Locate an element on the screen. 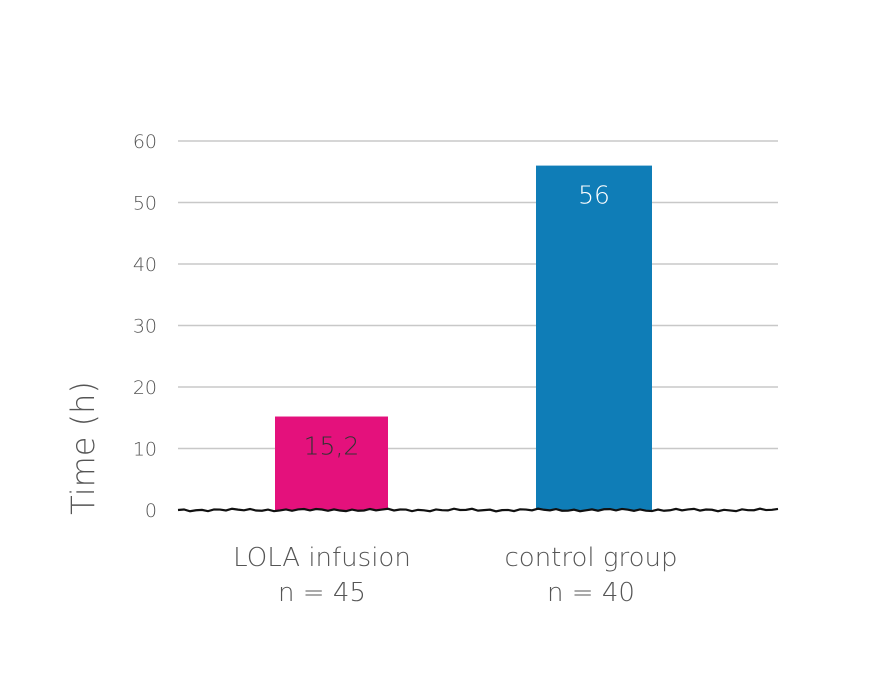 Image resolution: width=890 pixels, height=685 pixels. bar-lola-infusion is located at coordinates (331, 463).